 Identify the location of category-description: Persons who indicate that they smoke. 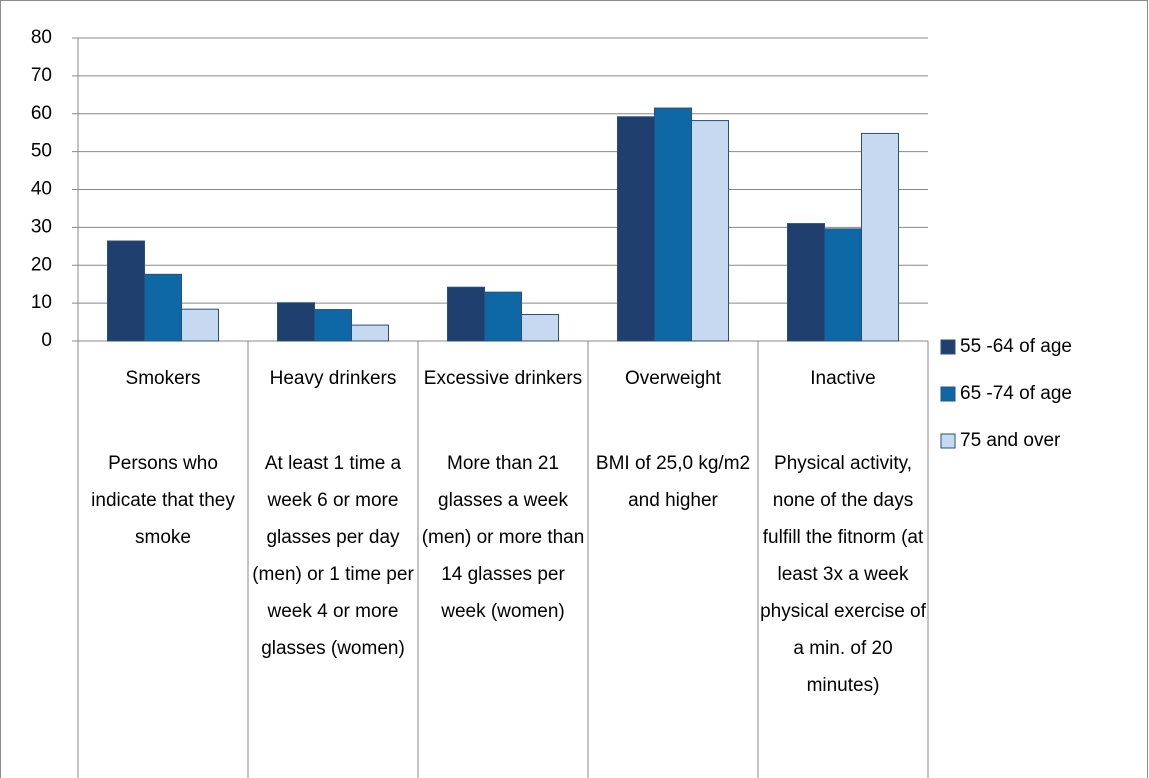
(163, 500).